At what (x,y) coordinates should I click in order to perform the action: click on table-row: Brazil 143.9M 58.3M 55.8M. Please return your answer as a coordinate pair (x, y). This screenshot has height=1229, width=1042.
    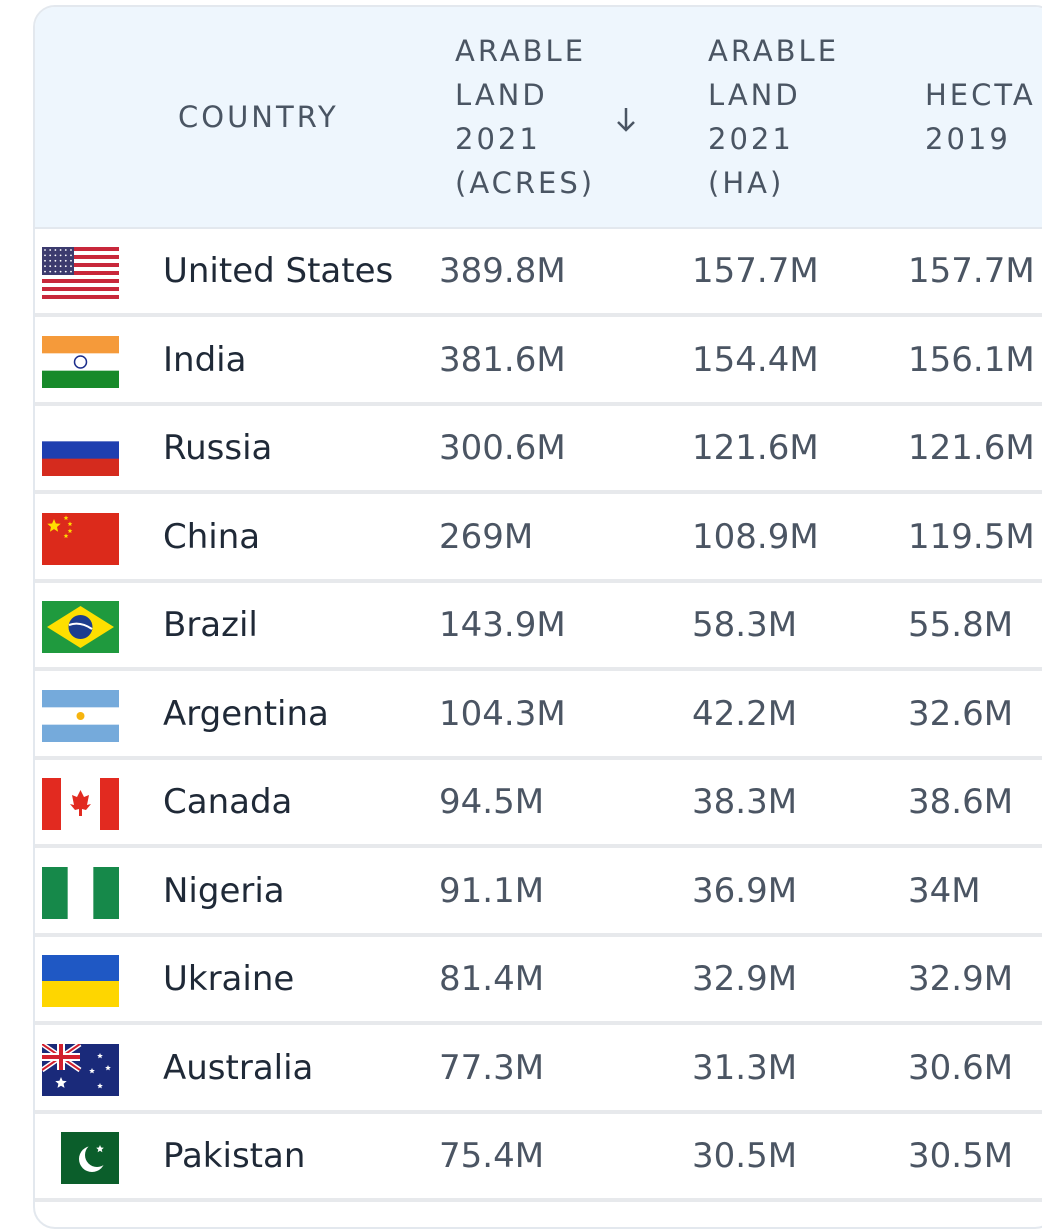
    Looking at the image, I should click on (538, 627).